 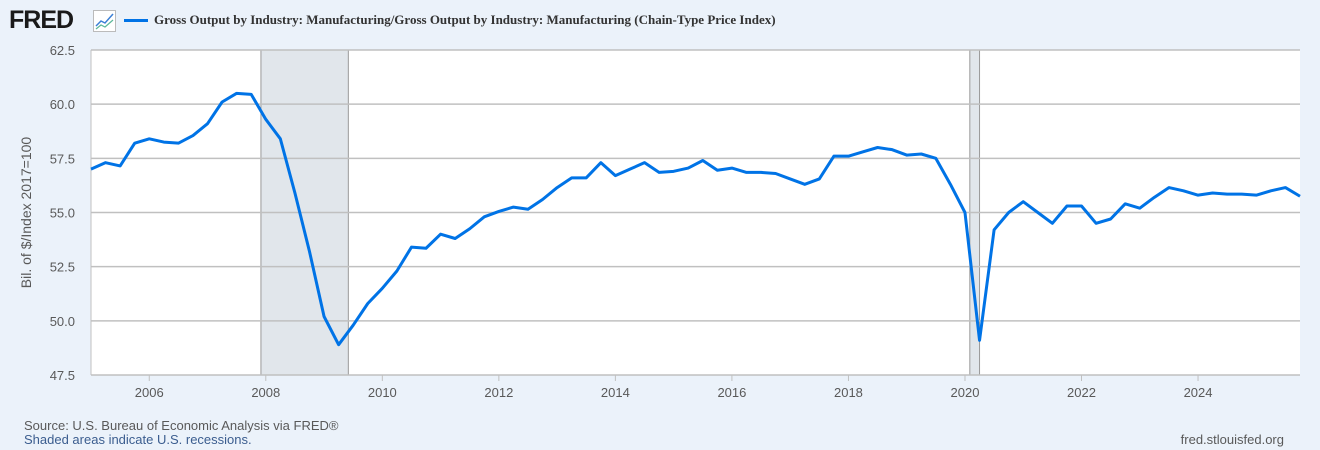 What do you see at coordinates (104, 21) in the screenshot?
I see `line-chart-icon` at bounding box center [104, 21].